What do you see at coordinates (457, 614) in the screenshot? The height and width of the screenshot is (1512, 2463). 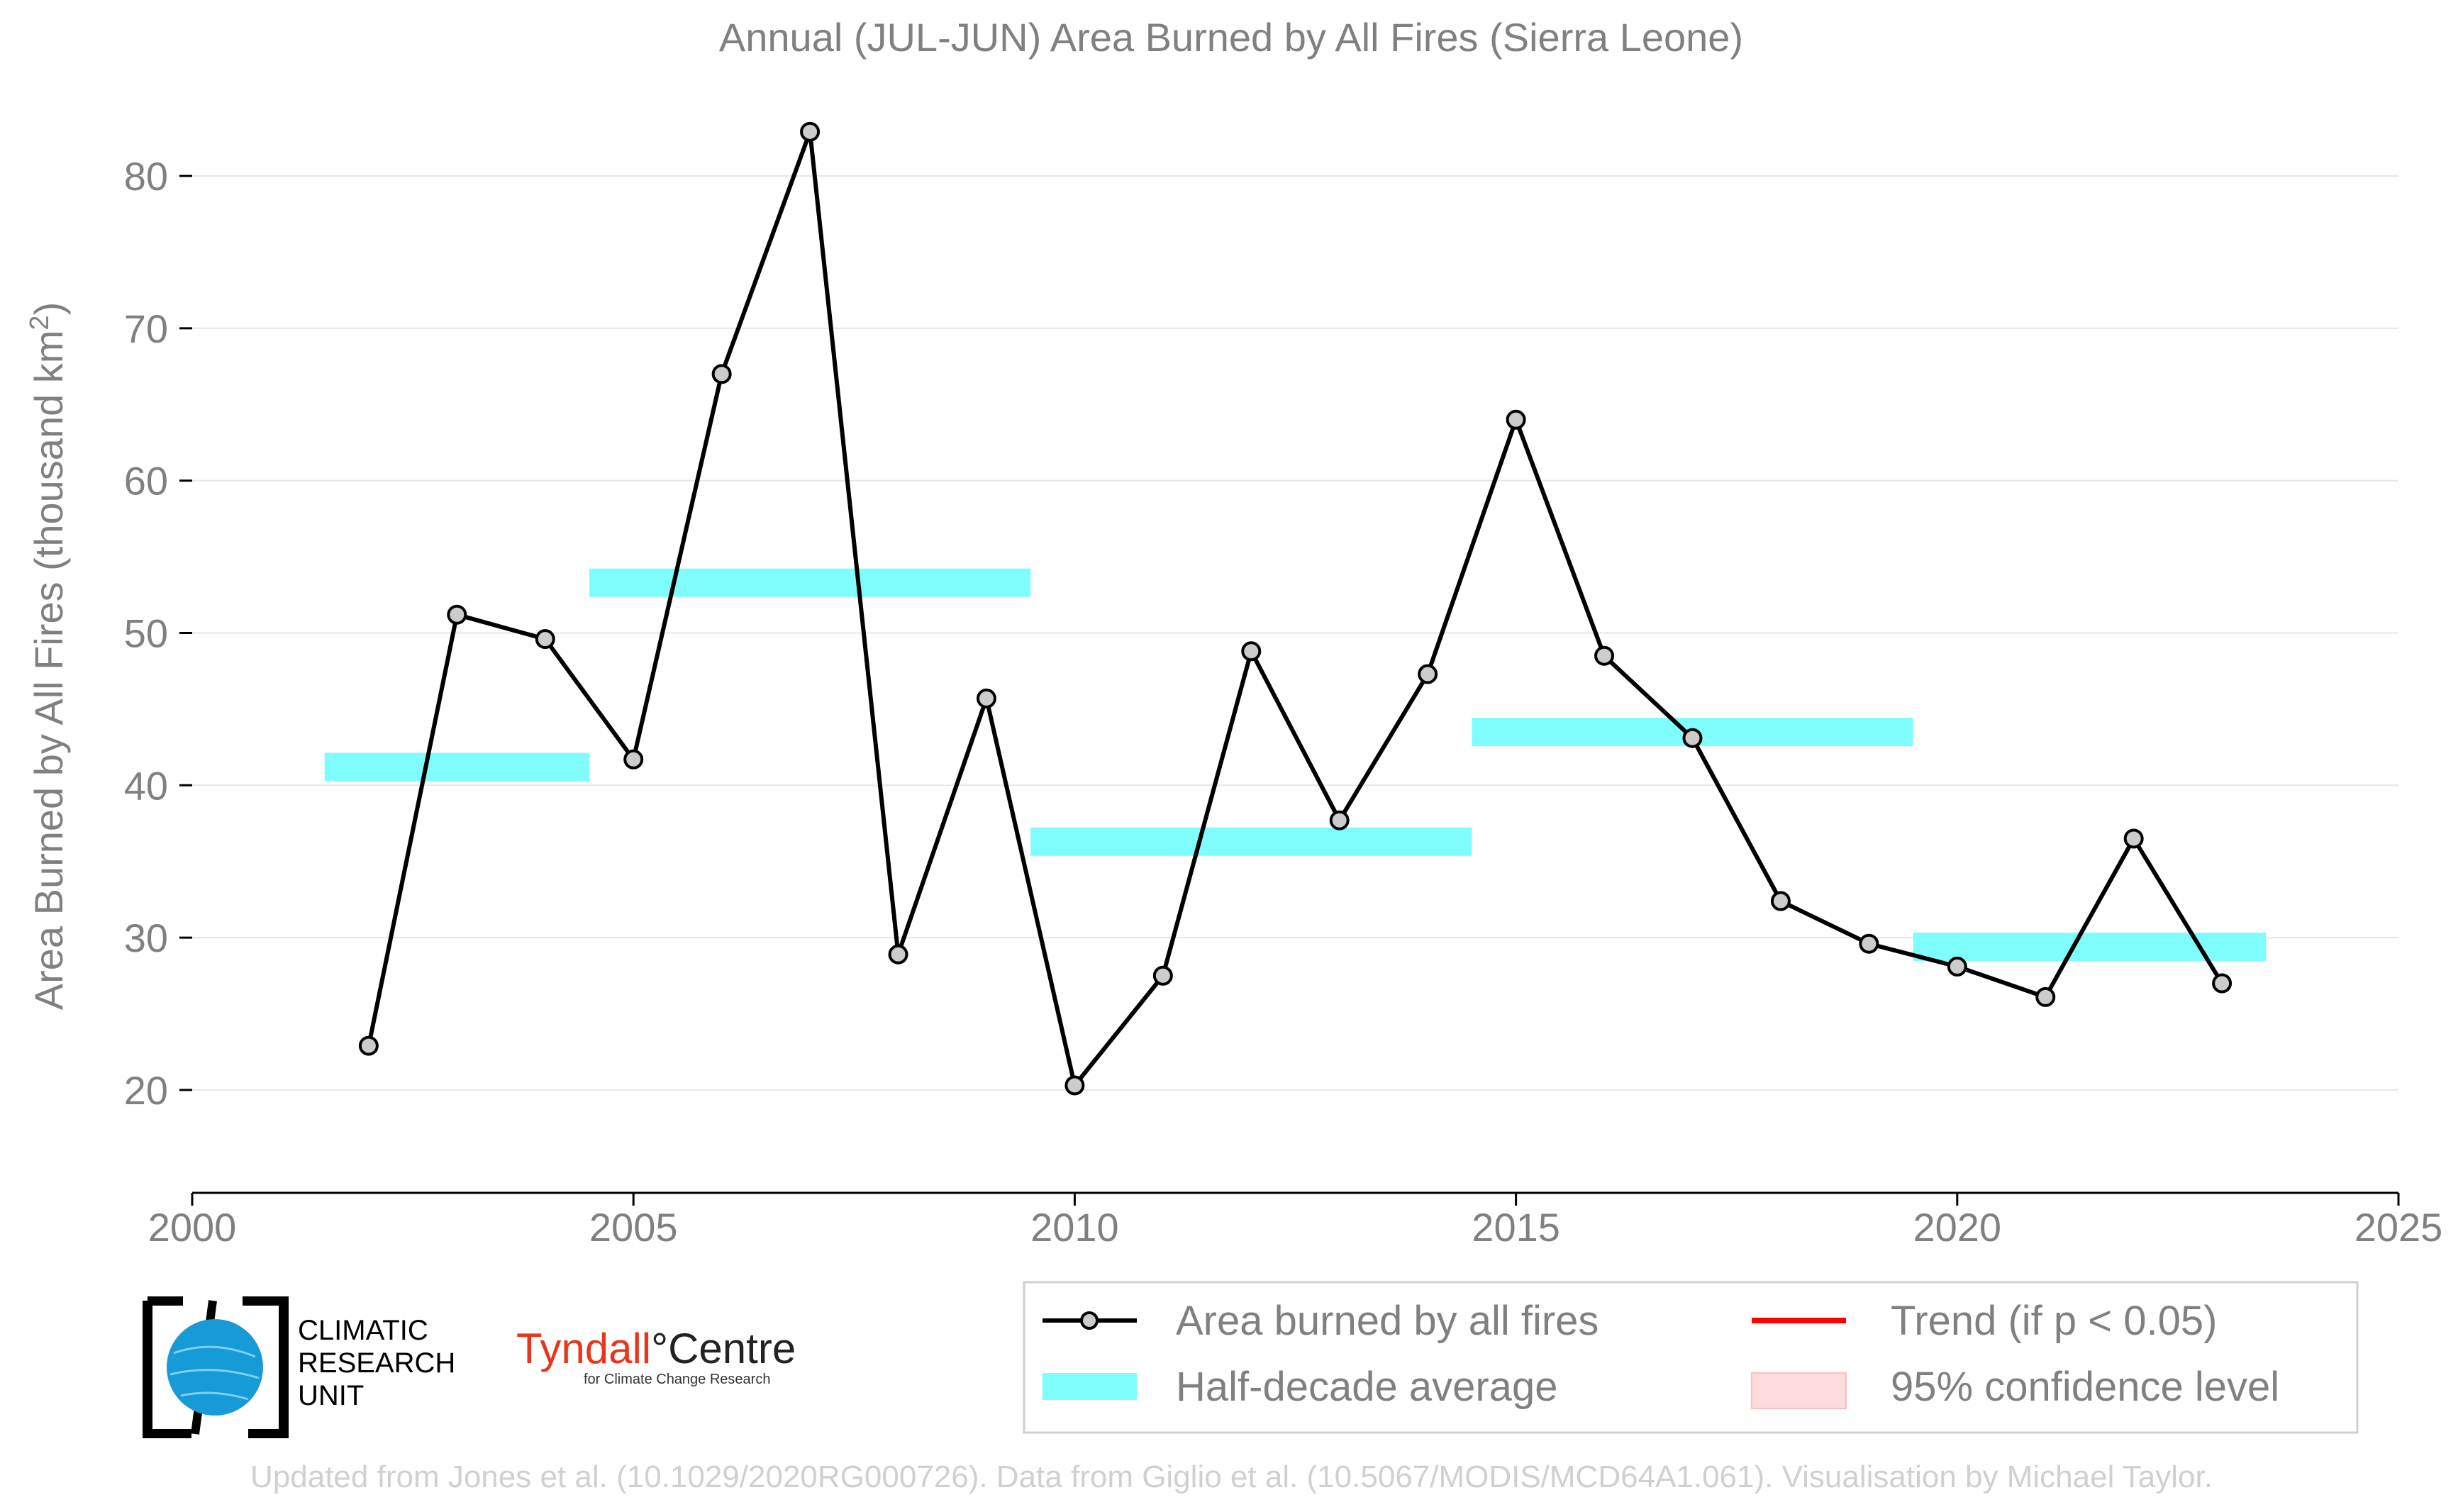 I see `data-point-2003` at bounding box center [457, 614].